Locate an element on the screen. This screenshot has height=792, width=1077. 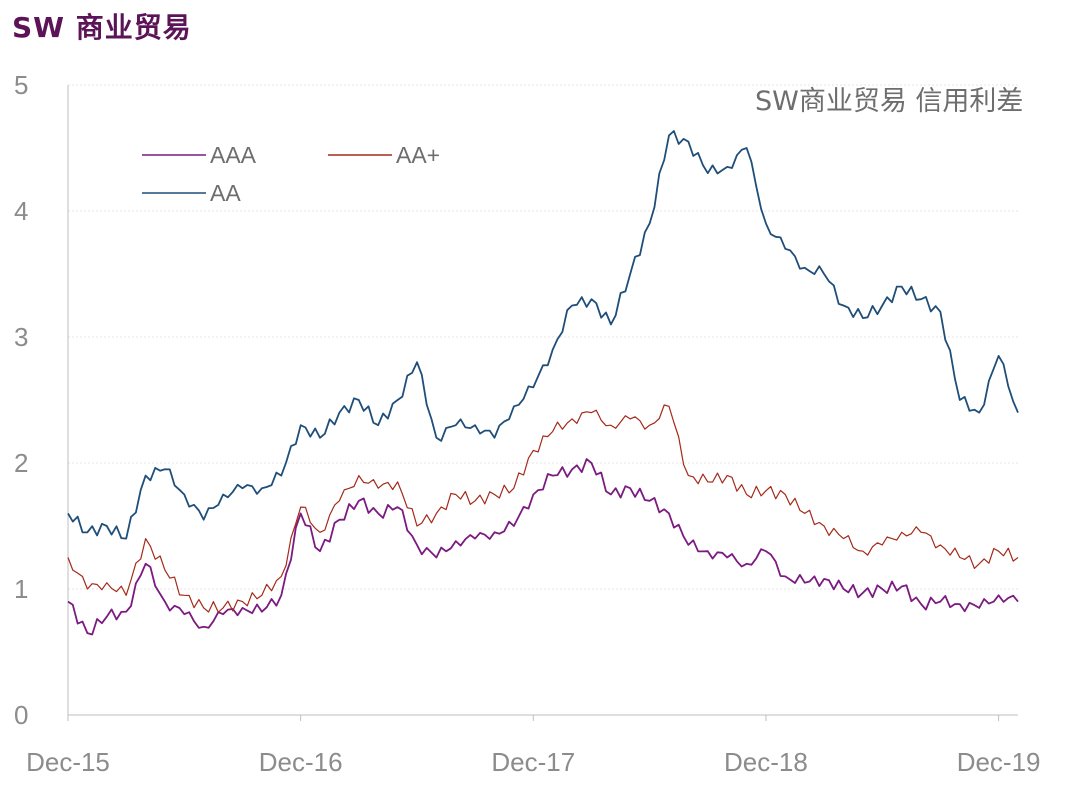
y-tick-label: 5 is located at coordinates (21, 85).